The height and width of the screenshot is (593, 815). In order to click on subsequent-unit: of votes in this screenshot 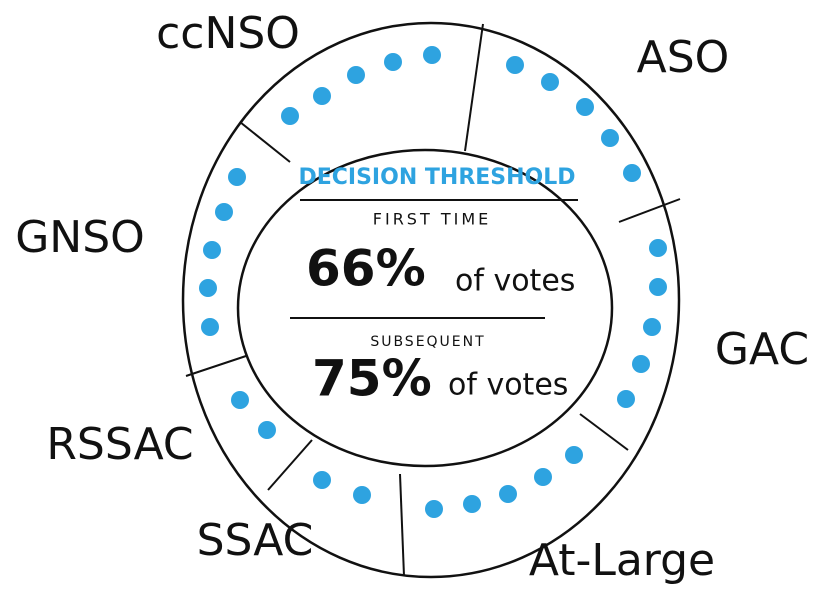, I will do `click(508, 385)`.